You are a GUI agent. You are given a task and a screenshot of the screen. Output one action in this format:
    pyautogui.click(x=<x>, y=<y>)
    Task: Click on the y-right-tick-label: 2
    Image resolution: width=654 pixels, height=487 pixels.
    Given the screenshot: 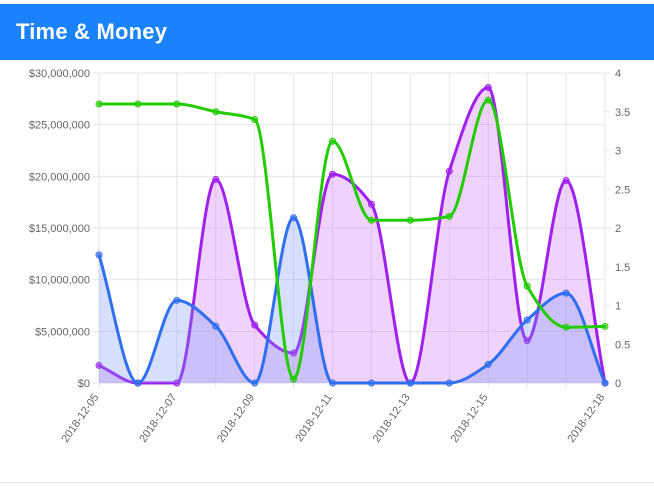 What is the action you would take?
    pyautogui.click(x=618, y=229)
    